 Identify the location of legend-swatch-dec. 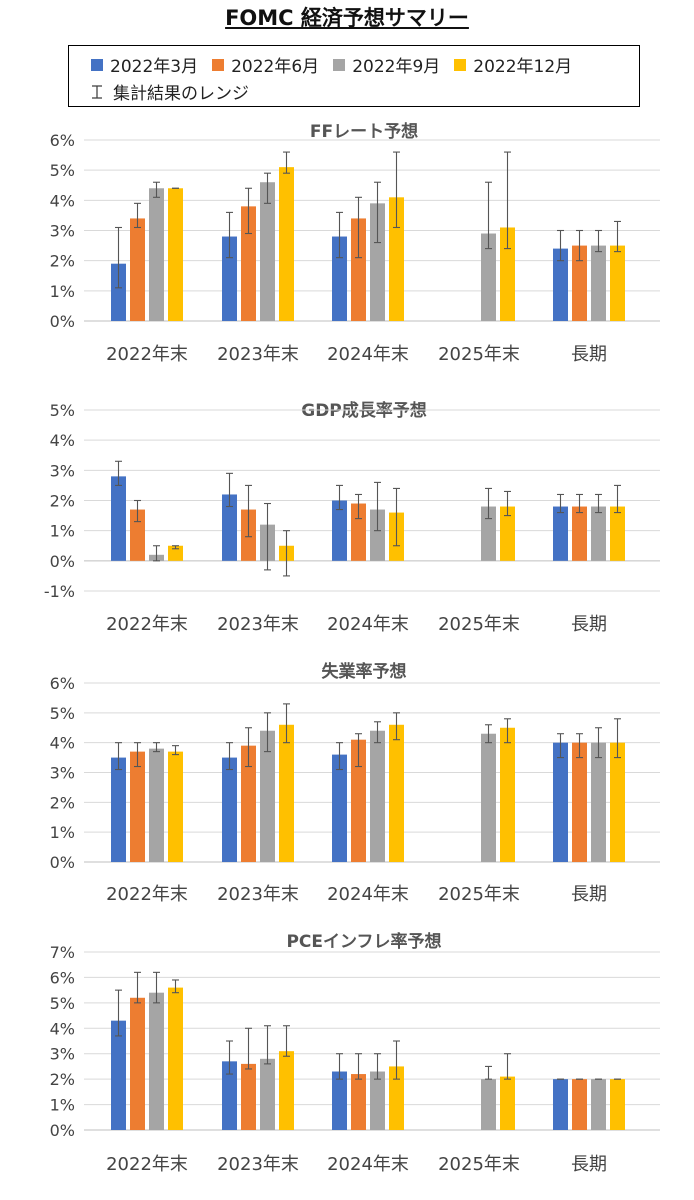
(460, 64).